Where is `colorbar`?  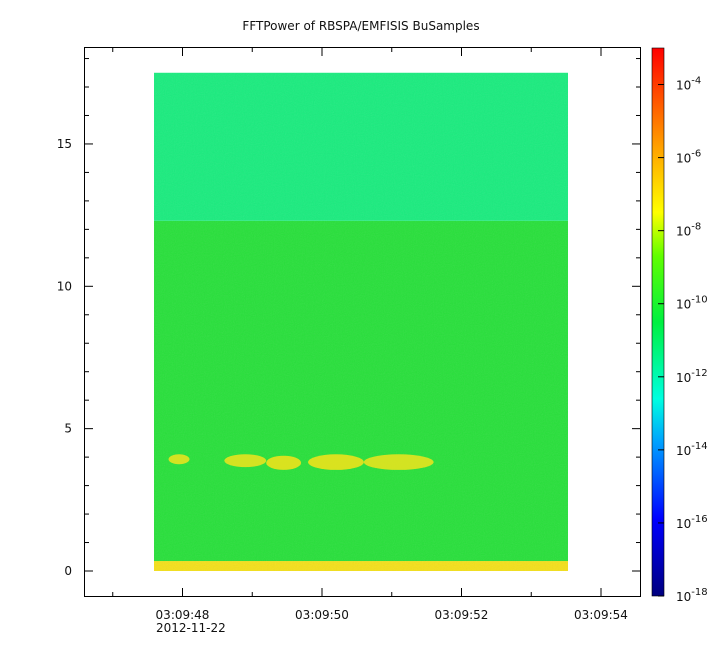
colorbar is located at coordinates (658, 322).